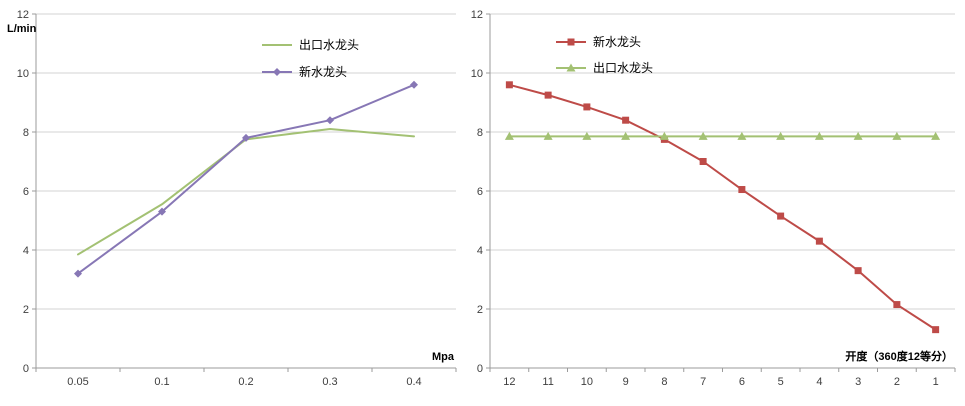  What do you see at coordinates (245, 382) in the screenshot?
I see `x-tick-label: 0.2` at bounding box center [245, 382].